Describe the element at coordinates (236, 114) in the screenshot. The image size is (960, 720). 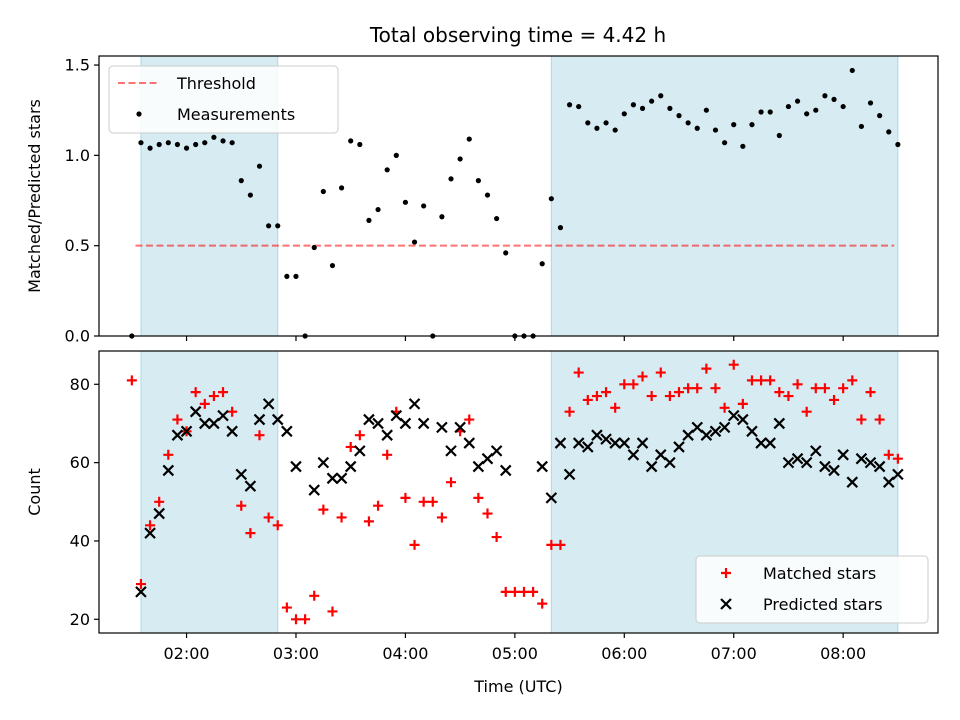
I see `legend-measurements-label: Measurements` at that location.